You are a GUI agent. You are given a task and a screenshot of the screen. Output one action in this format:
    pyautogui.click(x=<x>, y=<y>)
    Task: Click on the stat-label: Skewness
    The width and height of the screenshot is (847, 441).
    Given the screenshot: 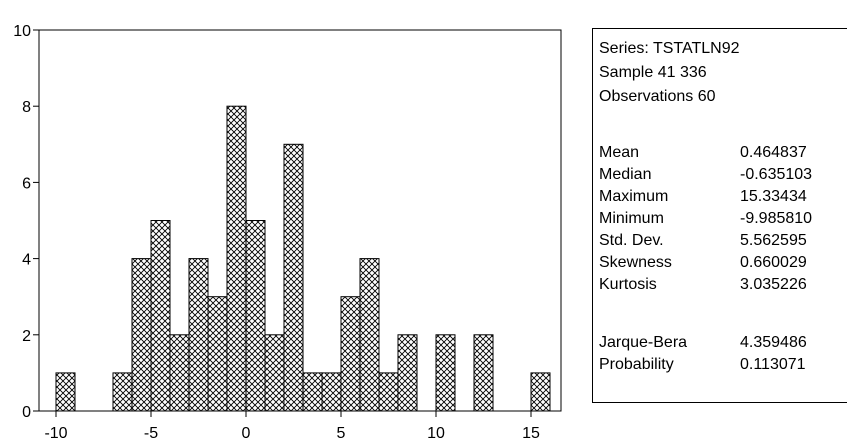 What is the action you would take?
    pyautogui.click(x=635, y=262)
    